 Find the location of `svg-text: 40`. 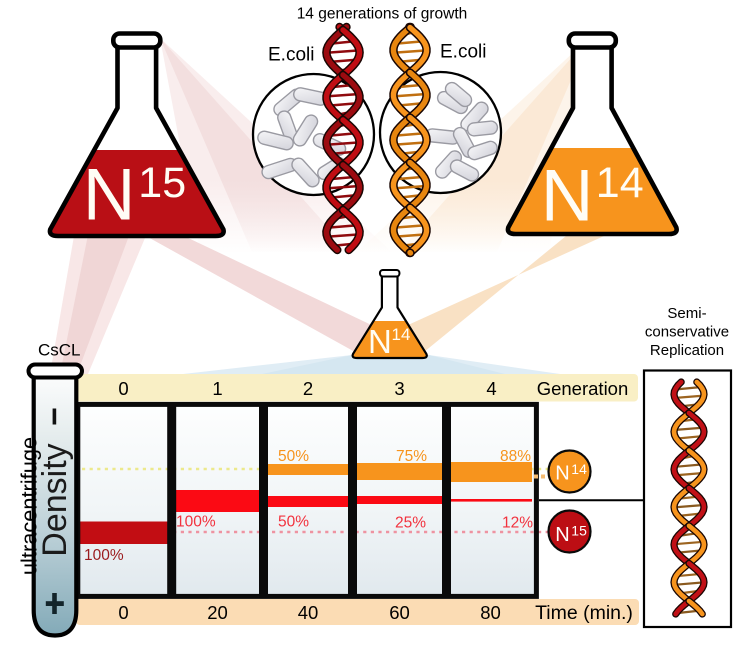

svg-text: 40 is located at coordinates (308, 612).